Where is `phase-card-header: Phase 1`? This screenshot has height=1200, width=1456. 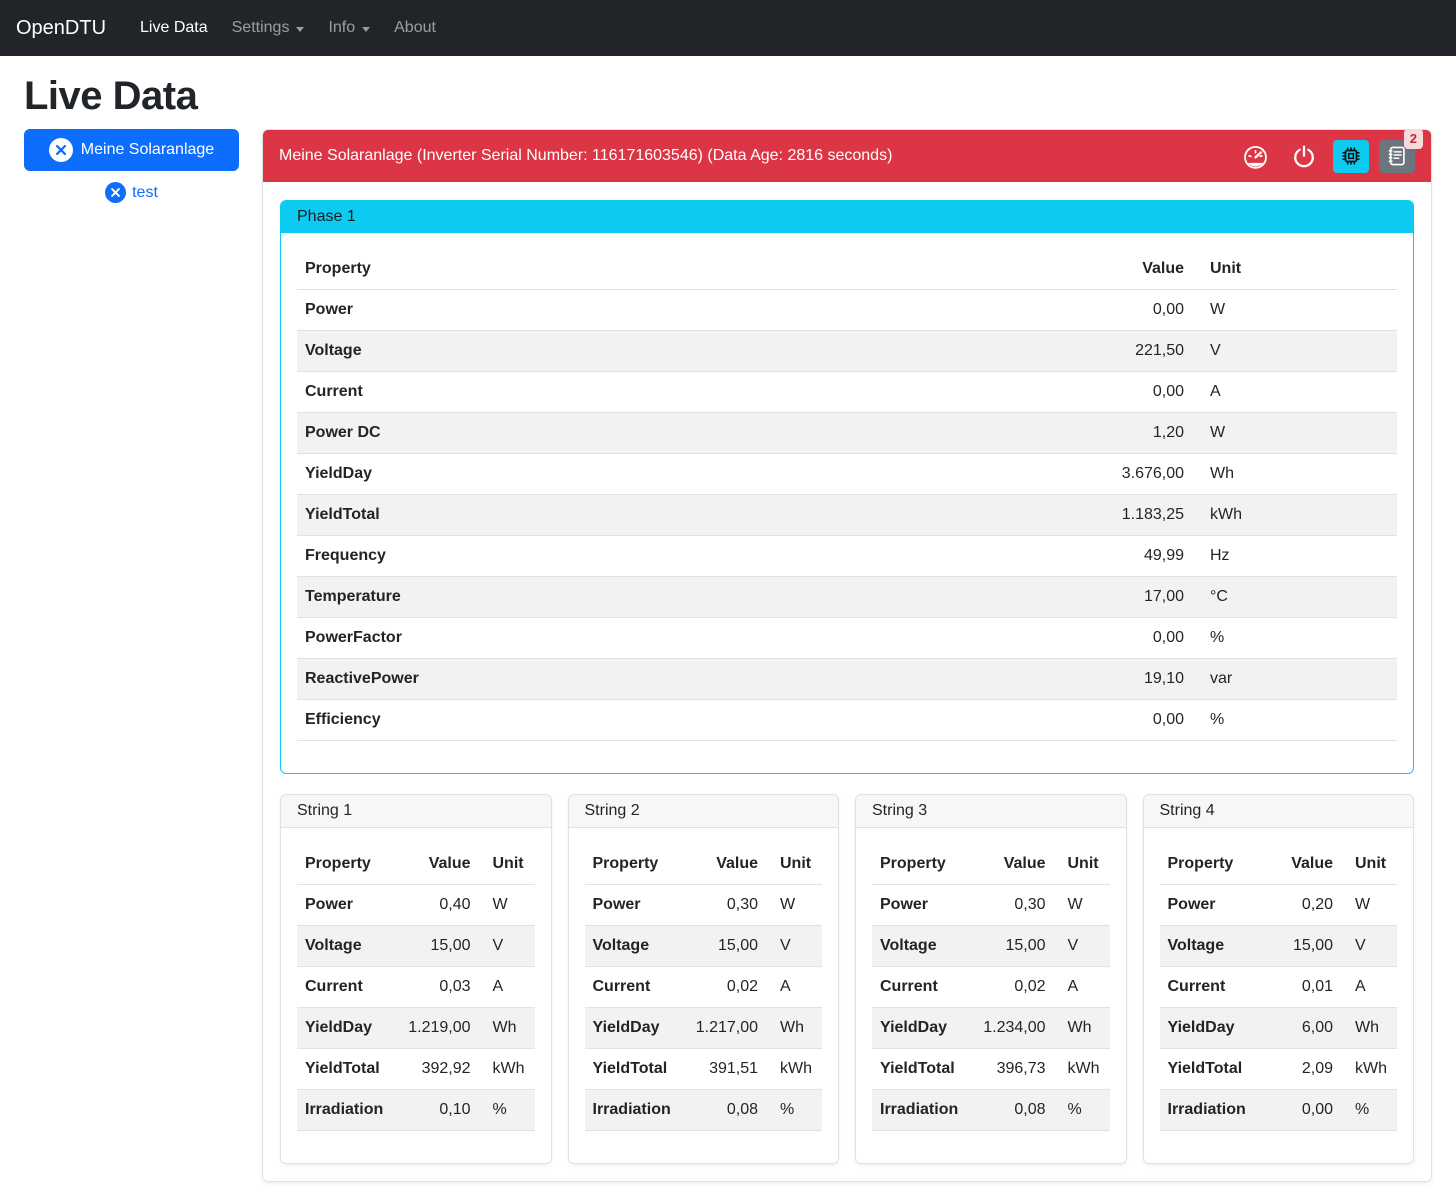 phase-card-header: Phase 1 is located at coordinates (847, 217).